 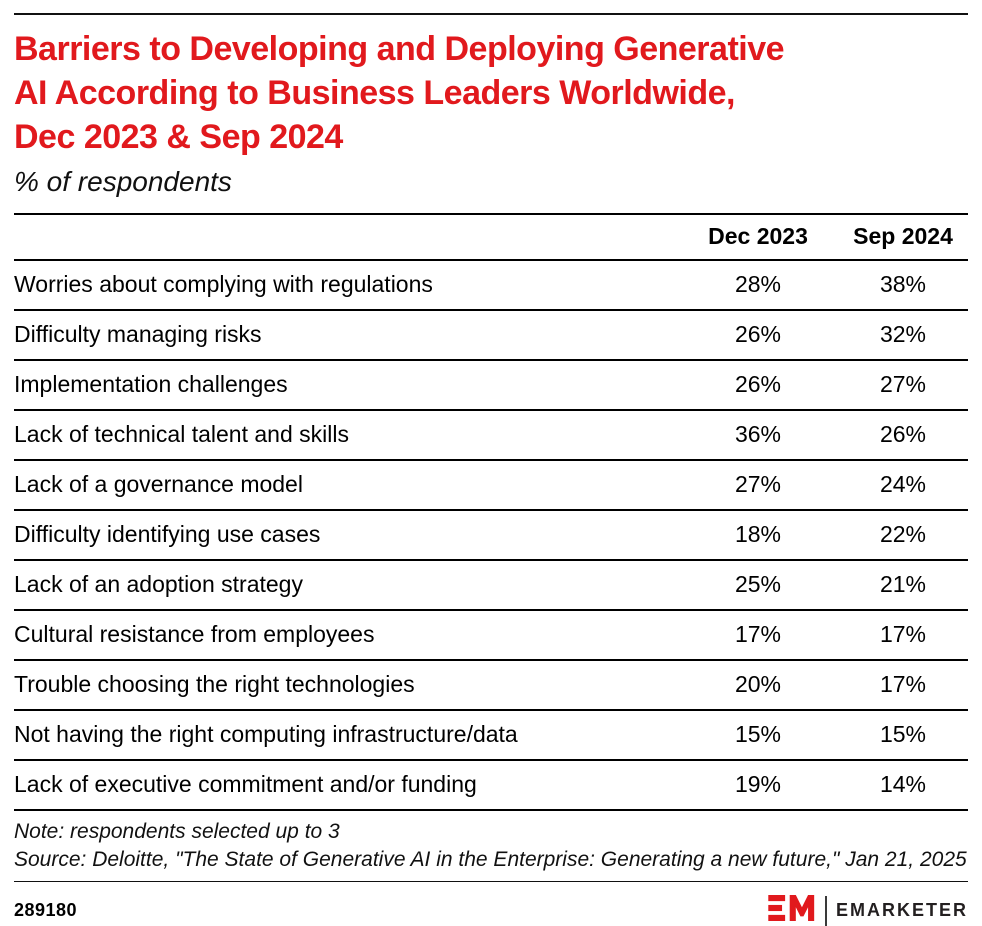 What do you see at coordinates (903, 485) in the screenshot?
I see `row-value-sep: 24%` at bounding box center [903, 485].